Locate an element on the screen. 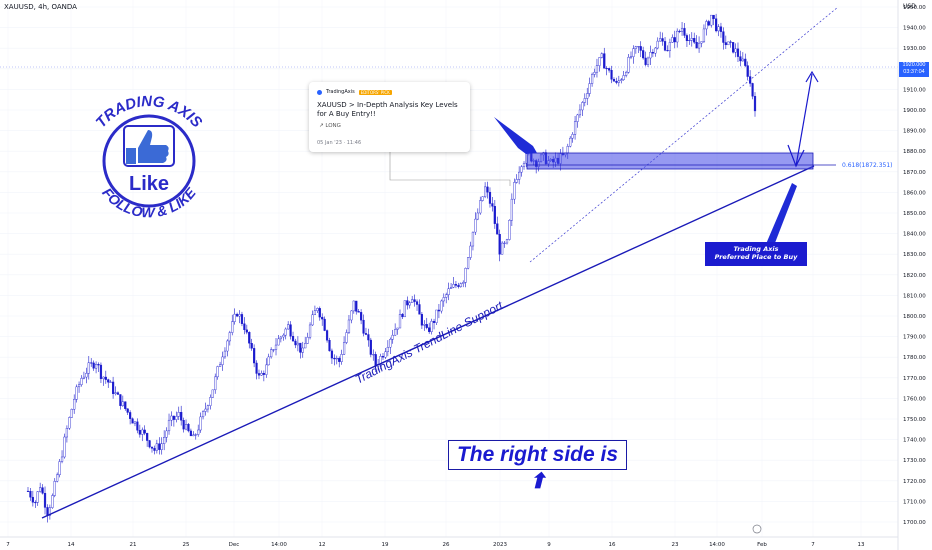 The image size is (932, 550). y-tick-label: 1930.00 is located at coordinates (914, 49).